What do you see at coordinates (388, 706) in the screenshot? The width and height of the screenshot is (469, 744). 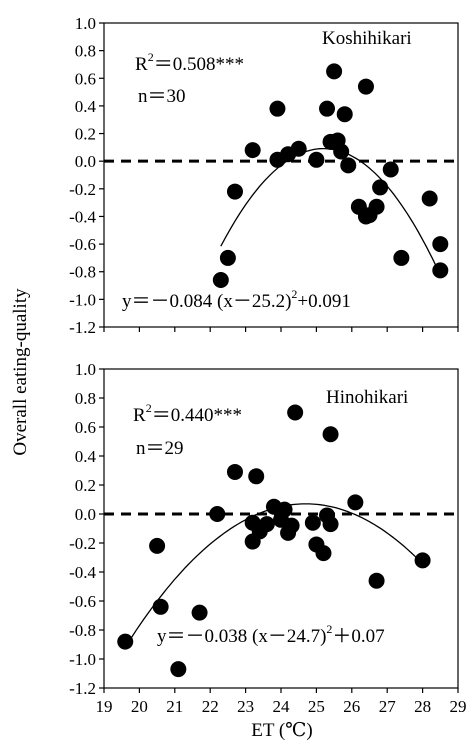 I see `x-tick-label: 27` at bounding box center [388, 706].